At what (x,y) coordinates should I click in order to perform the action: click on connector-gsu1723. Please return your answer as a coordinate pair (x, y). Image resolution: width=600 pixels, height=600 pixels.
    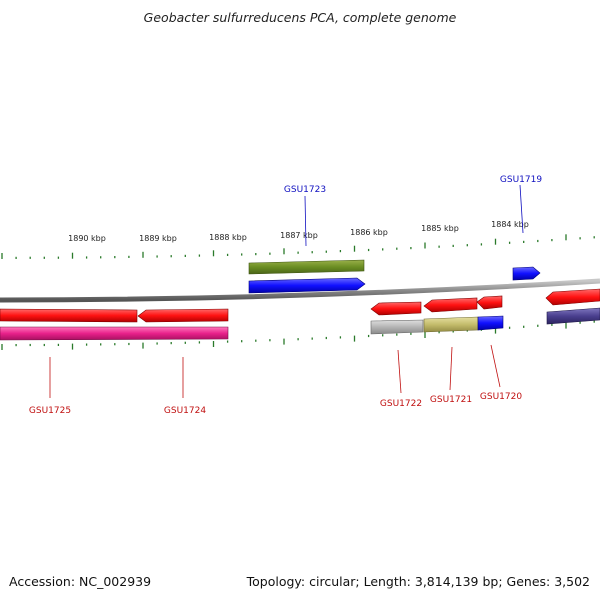
    Looking at the image, I should click on (305, 221).